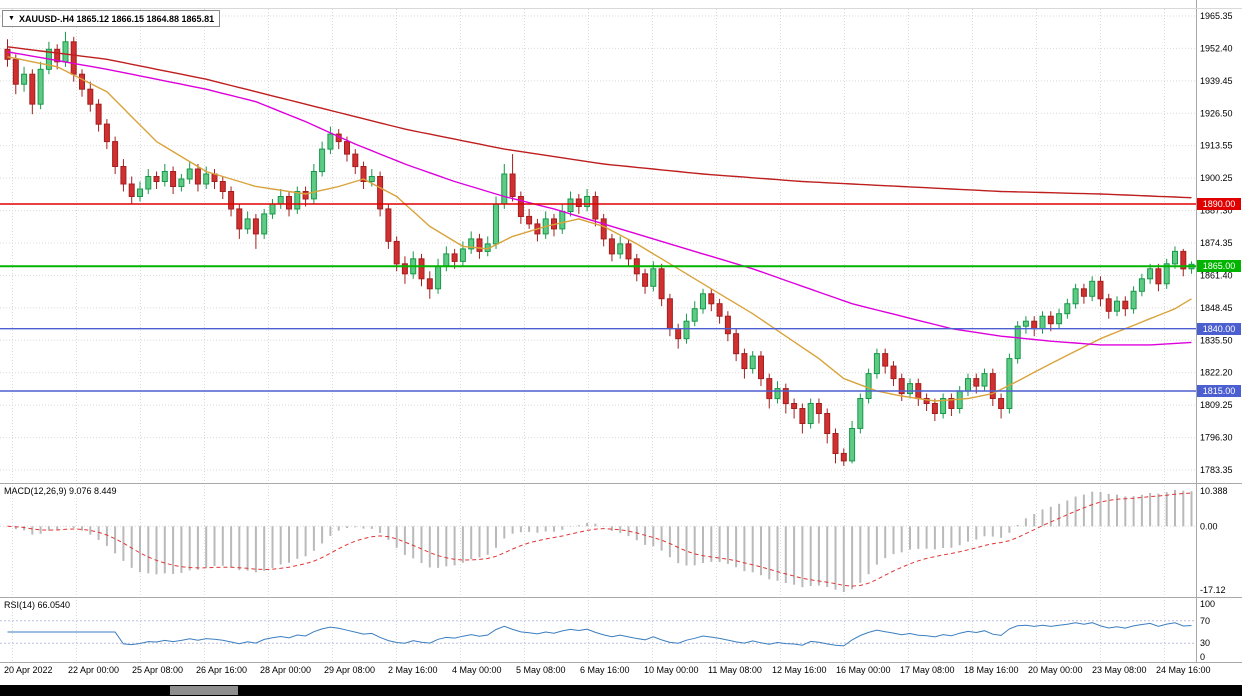 The image size is (1242, 696). Describe the element at coordinates (621, 690) in the screenshot. I see `bottom-bar` at that location.